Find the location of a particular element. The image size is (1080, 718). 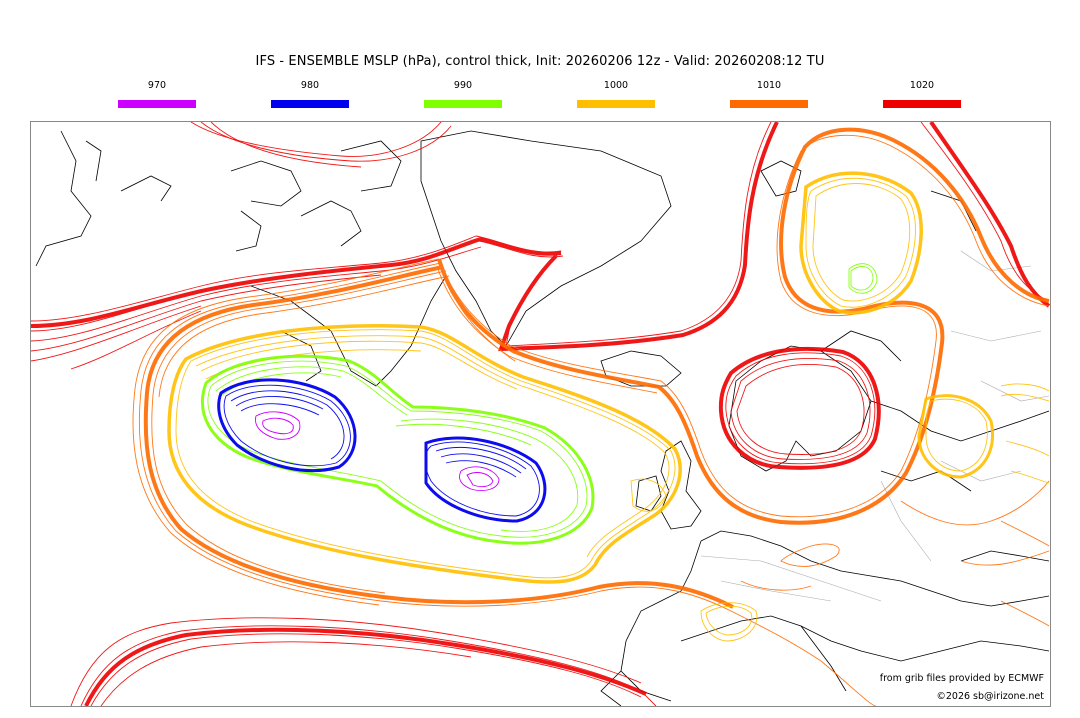

legend-label: 980 is located at coordinates (310, 85).